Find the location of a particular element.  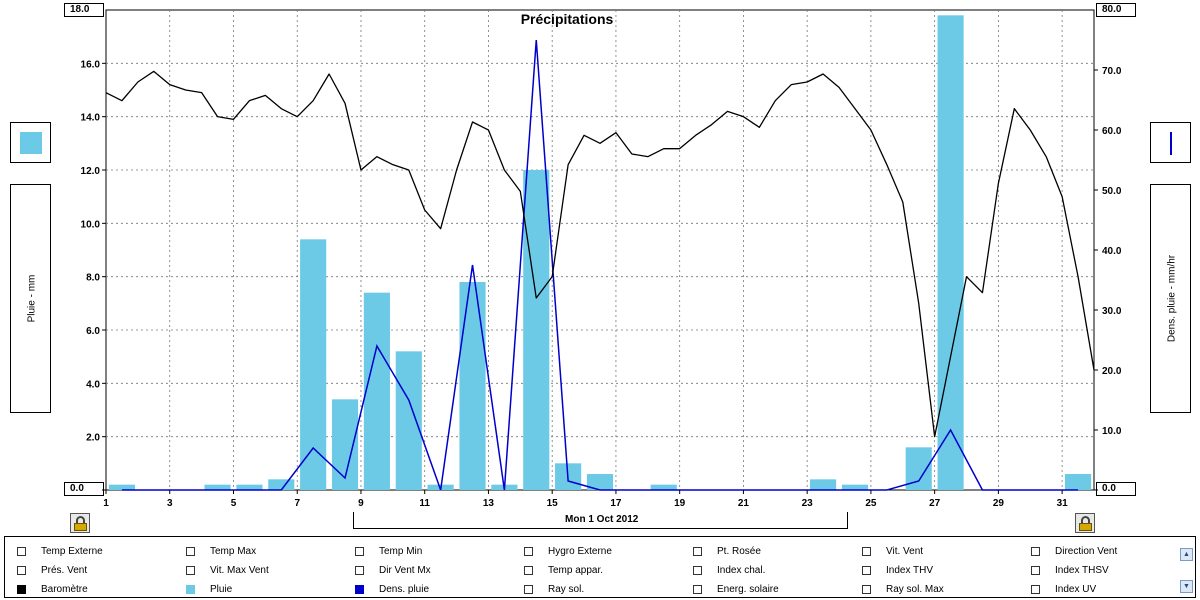

left-tick-label: 12.0 is located at coordinates (91, 171).